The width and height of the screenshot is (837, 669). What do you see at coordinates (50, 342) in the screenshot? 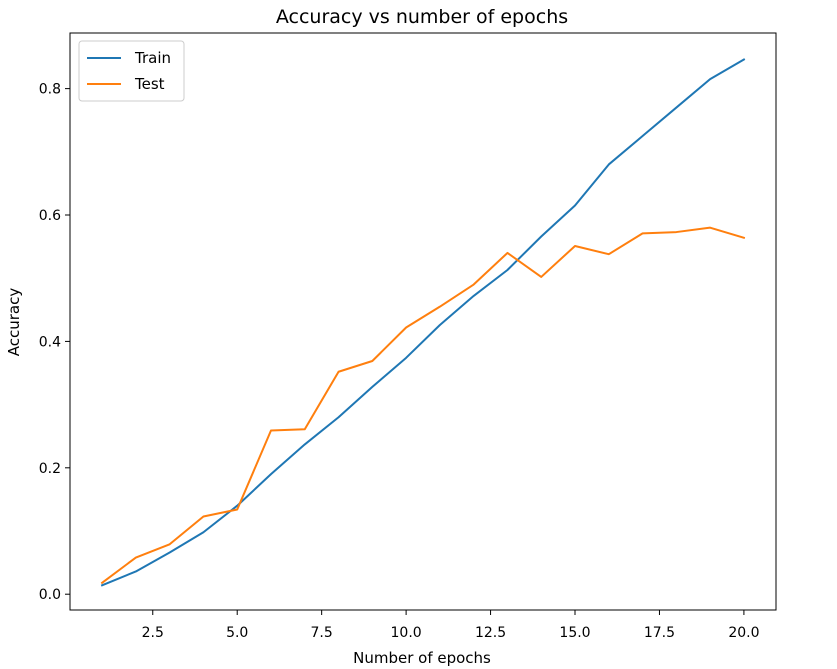
I see `y-tick-label: 0.4` at bounding box center [50, 342].